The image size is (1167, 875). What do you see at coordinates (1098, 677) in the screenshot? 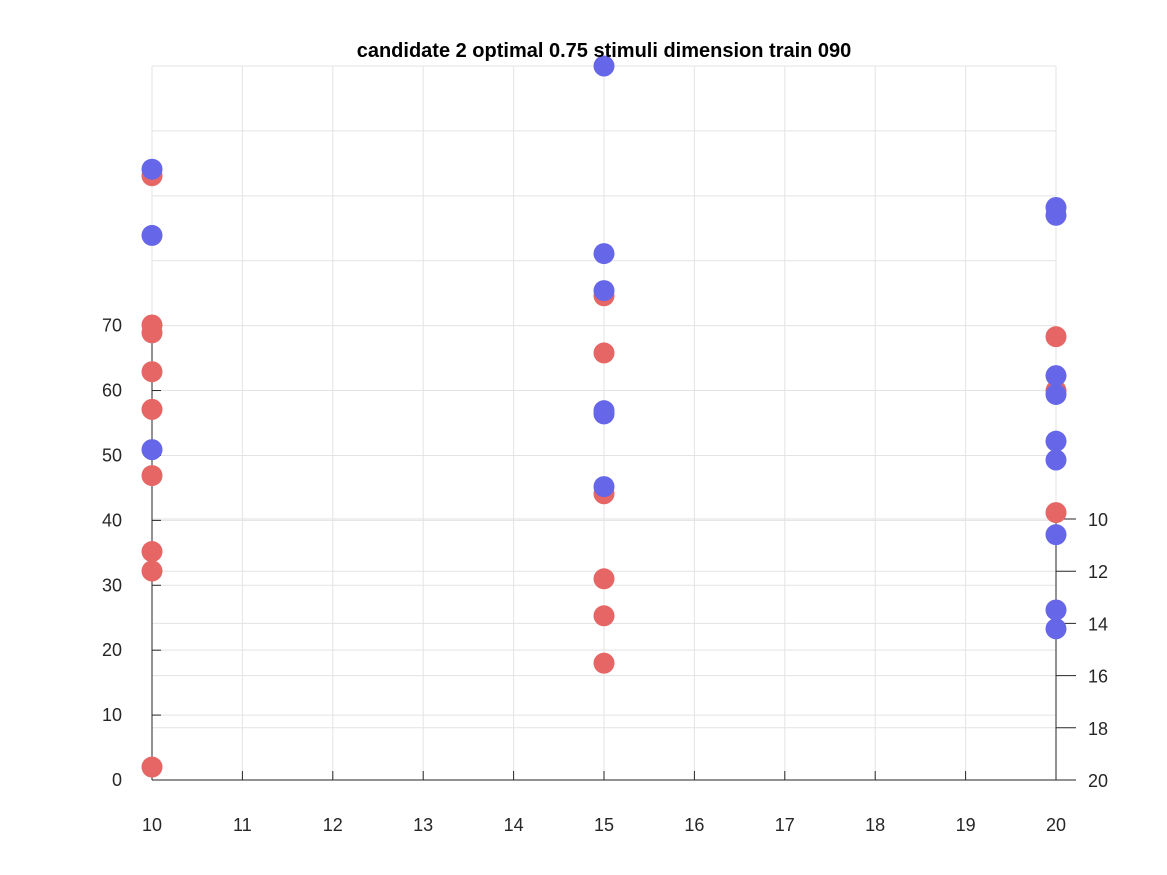
I see `y-tick-label-right: 16` at bounding box center [1098, 677].